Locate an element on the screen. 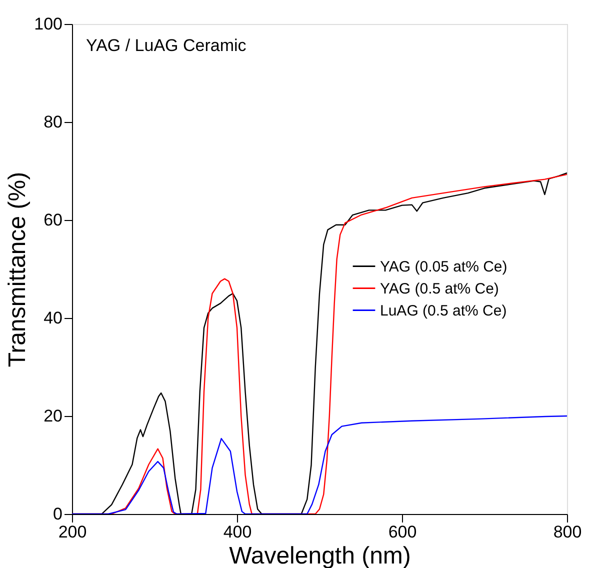  y-tick-label: 20 is located at coordinates (53, 416).